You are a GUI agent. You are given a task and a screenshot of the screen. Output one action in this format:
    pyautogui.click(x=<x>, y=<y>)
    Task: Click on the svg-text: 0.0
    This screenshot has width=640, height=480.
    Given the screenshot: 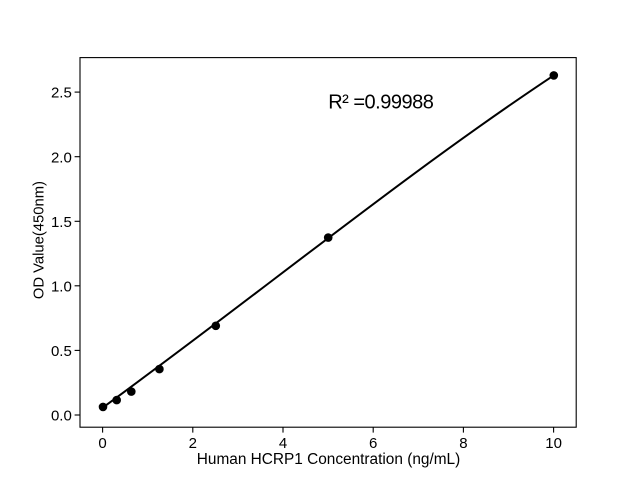 What is the action you would take?
    pyautogui.click(x=61, y=416)
    